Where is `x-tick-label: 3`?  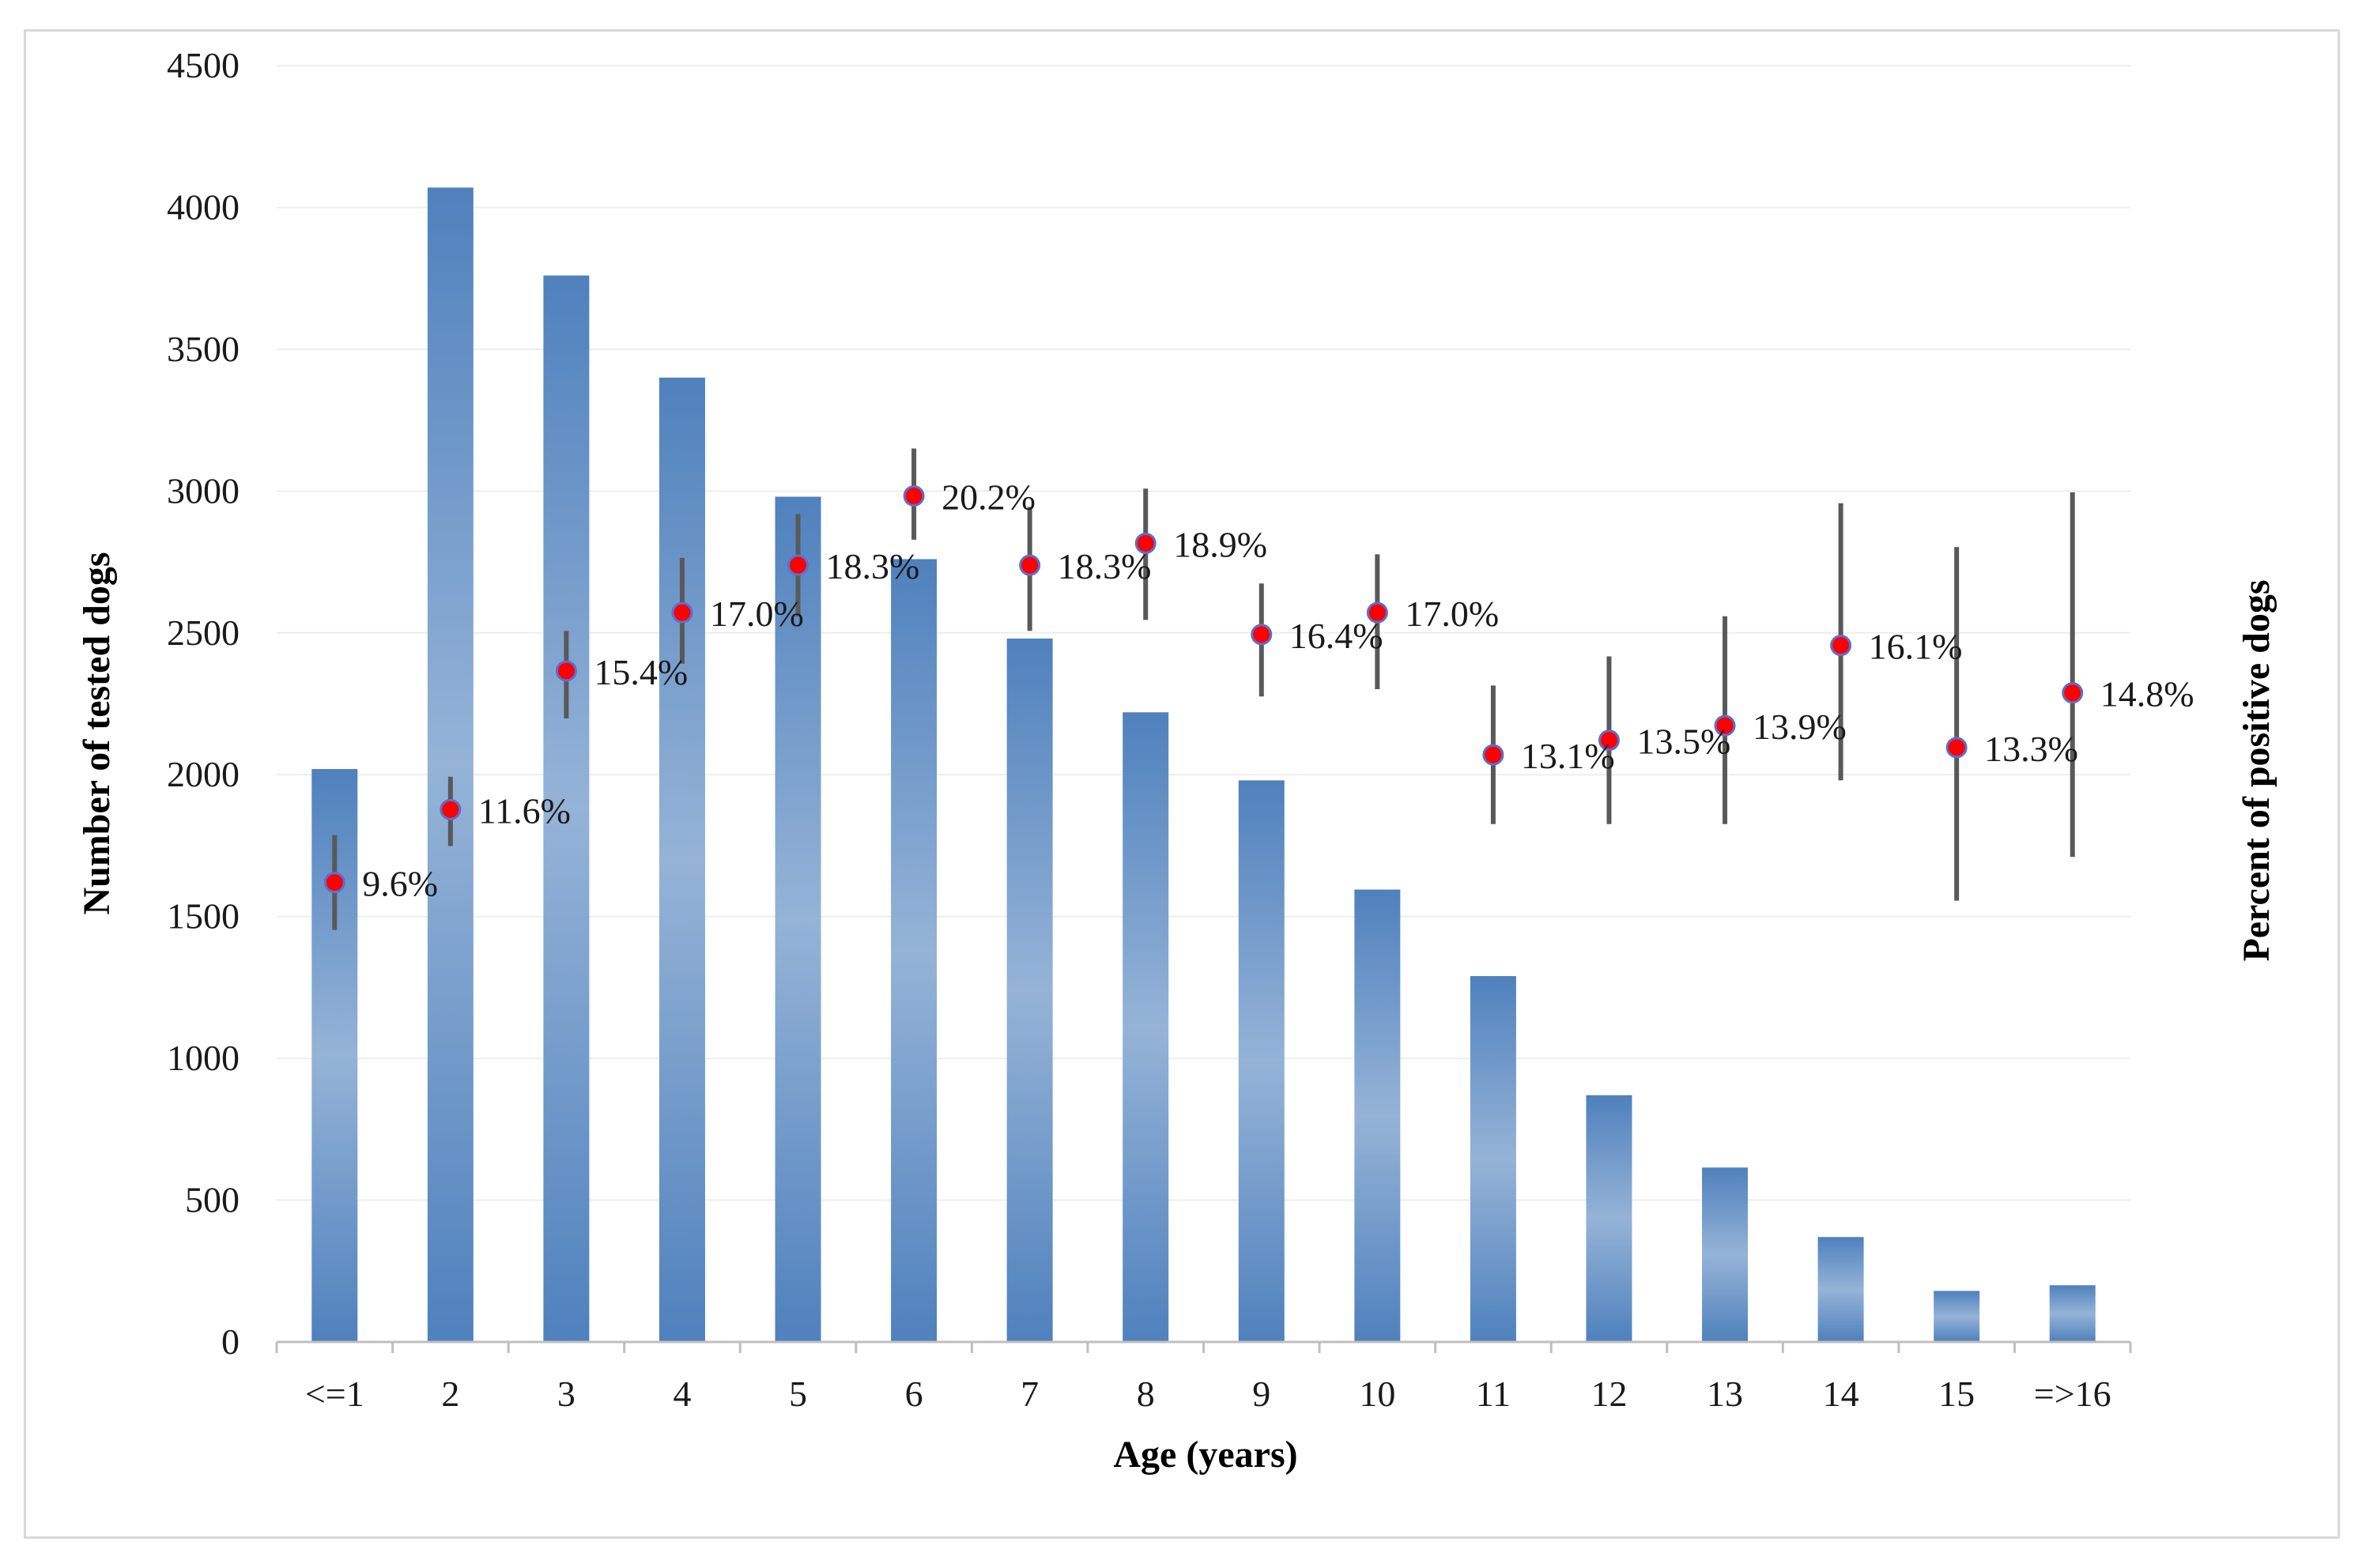
x-tick-label: 3 is located at coordinates (566, 1394).